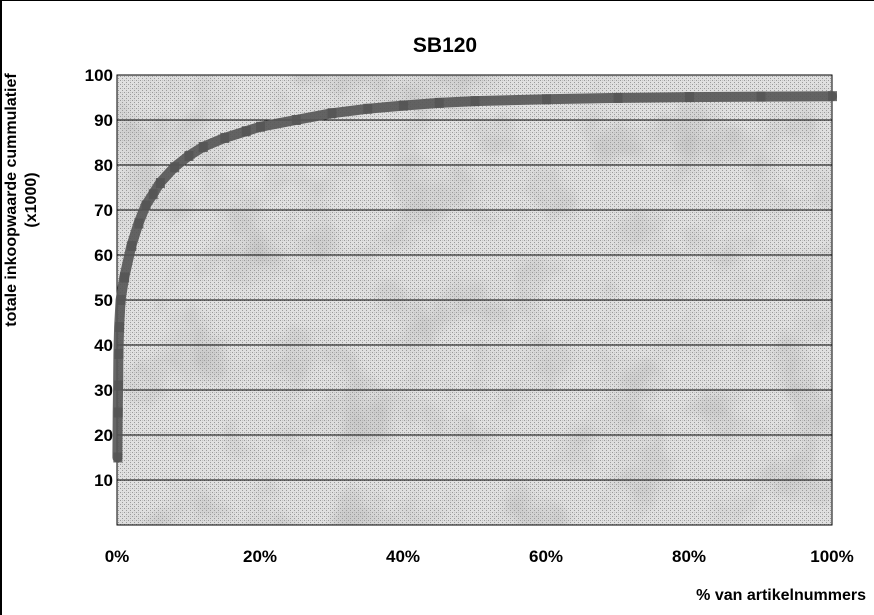 This screenshot has width=874, height=615. I want to click on x-tick-label-40: 40%, so click(403, 556).